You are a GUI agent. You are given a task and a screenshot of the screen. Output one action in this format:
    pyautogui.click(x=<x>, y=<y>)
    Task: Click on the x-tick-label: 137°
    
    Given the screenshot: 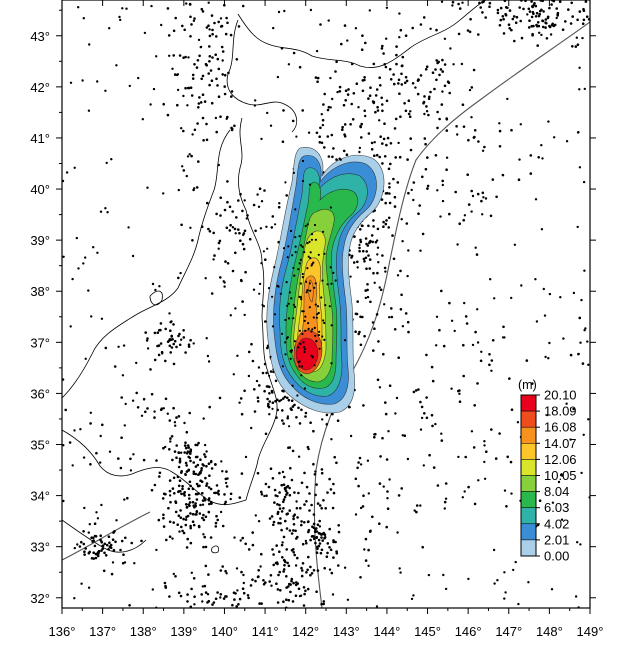 What is the action you would take?
    pyautogui.click(x=102, y=631)
    